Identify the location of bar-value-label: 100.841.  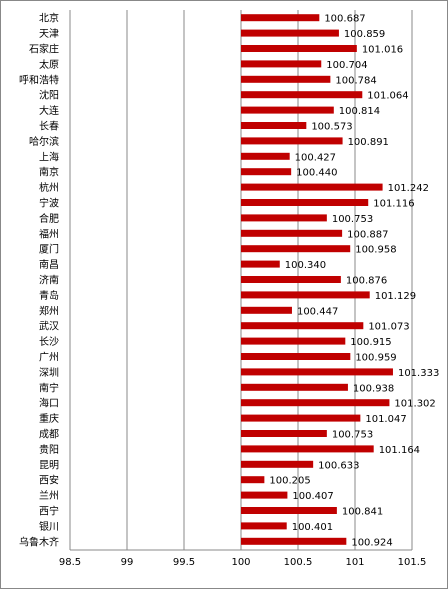
(362, 512).